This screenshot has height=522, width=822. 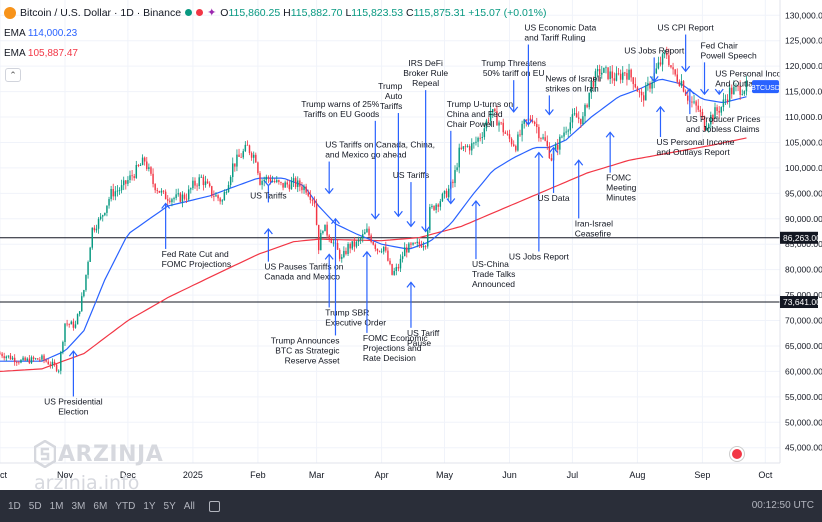 I want to click on y-tick-label: 65,000.00, so click(x=803, y=346).